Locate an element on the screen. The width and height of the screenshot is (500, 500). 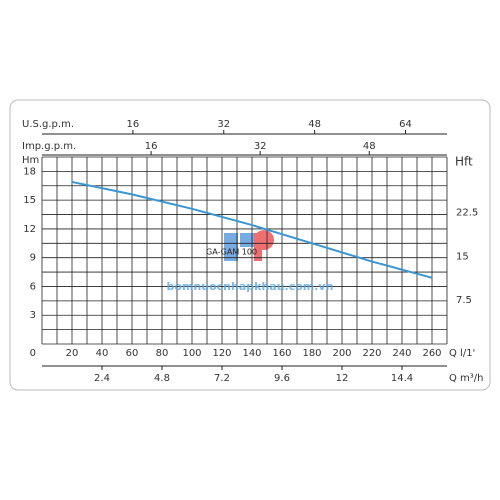
y-tick-label: 0 is located at coordinates (33, 353).